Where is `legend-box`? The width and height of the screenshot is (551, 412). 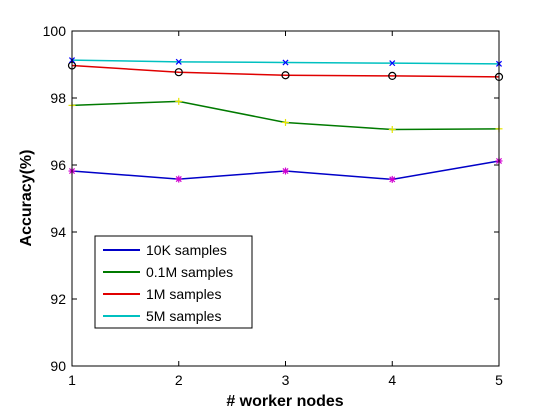
legend-box is located at coordinates (173, 282).